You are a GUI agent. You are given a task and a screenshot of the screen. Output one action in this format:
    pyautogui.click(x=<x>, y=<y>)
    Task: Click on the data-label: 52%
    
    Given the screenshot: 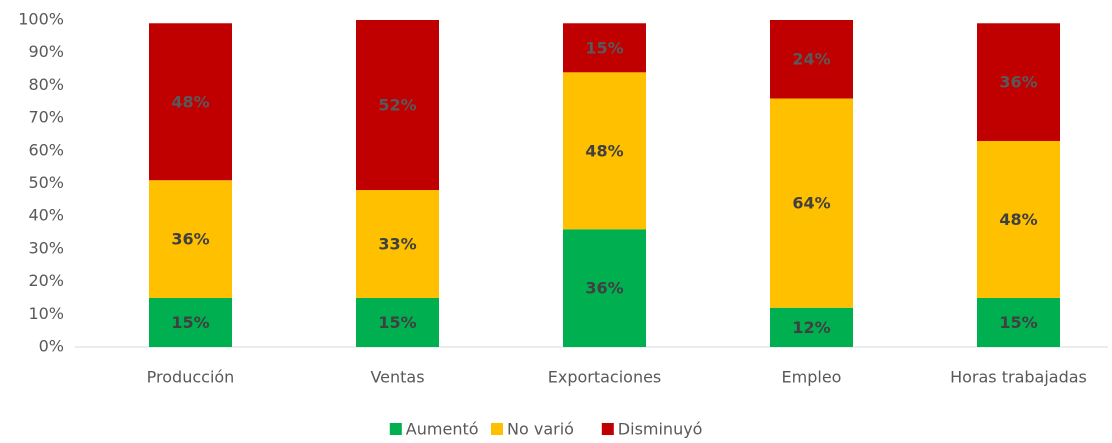 What is the action you would take?
    pyautogui.click(x=397, y=105)
    